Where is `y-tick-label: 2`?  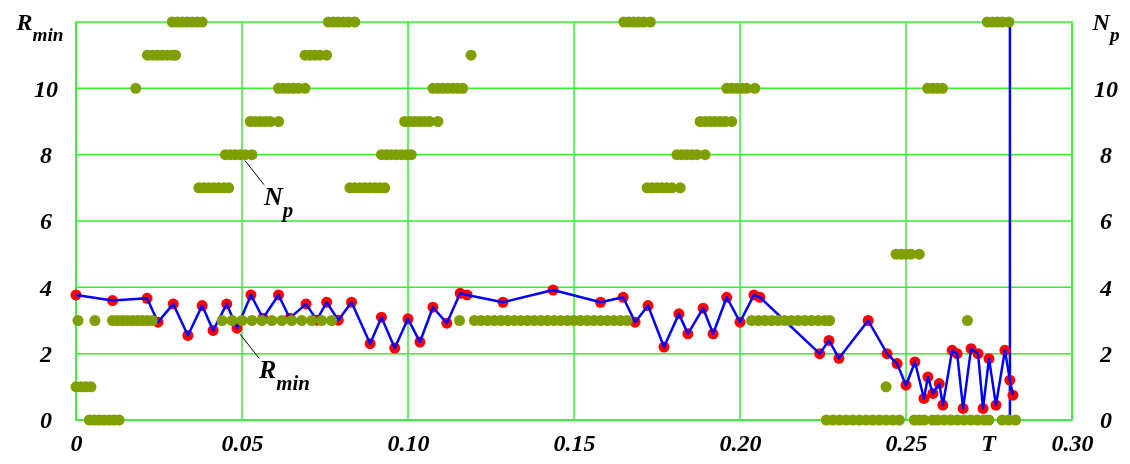
y-tick-label: 2 is located at coordinates (45, 353).